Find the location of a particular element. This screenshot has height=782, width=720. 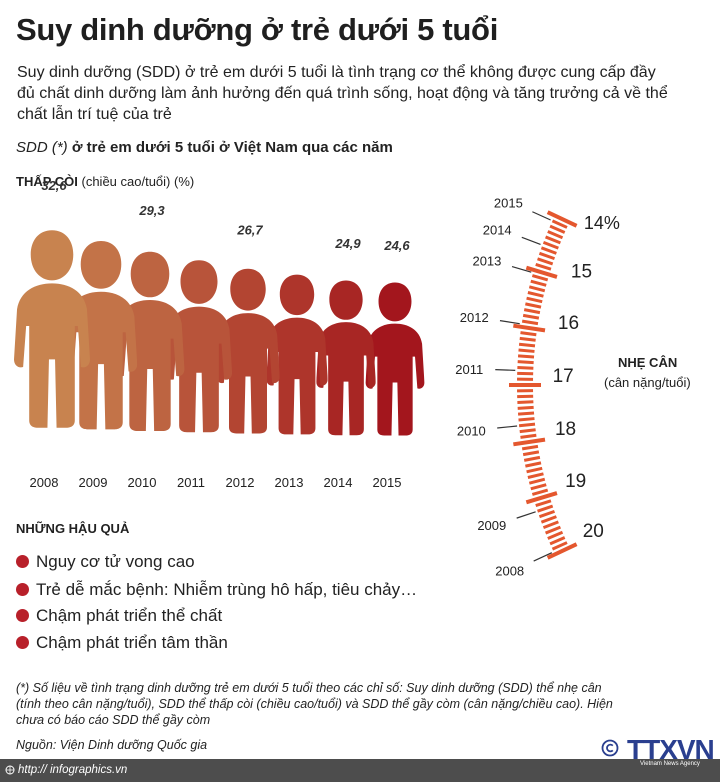

year-tick-label: 2012 is located at coordinates (240, 482).